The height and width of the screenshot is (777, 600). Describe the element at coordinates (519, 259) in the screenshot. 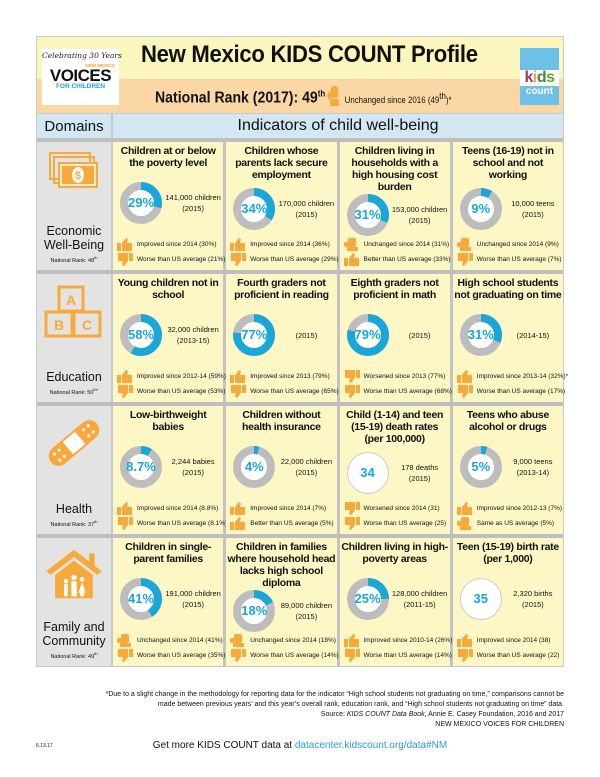

I see `trend-text: Worse than US average (7%)` at that location.